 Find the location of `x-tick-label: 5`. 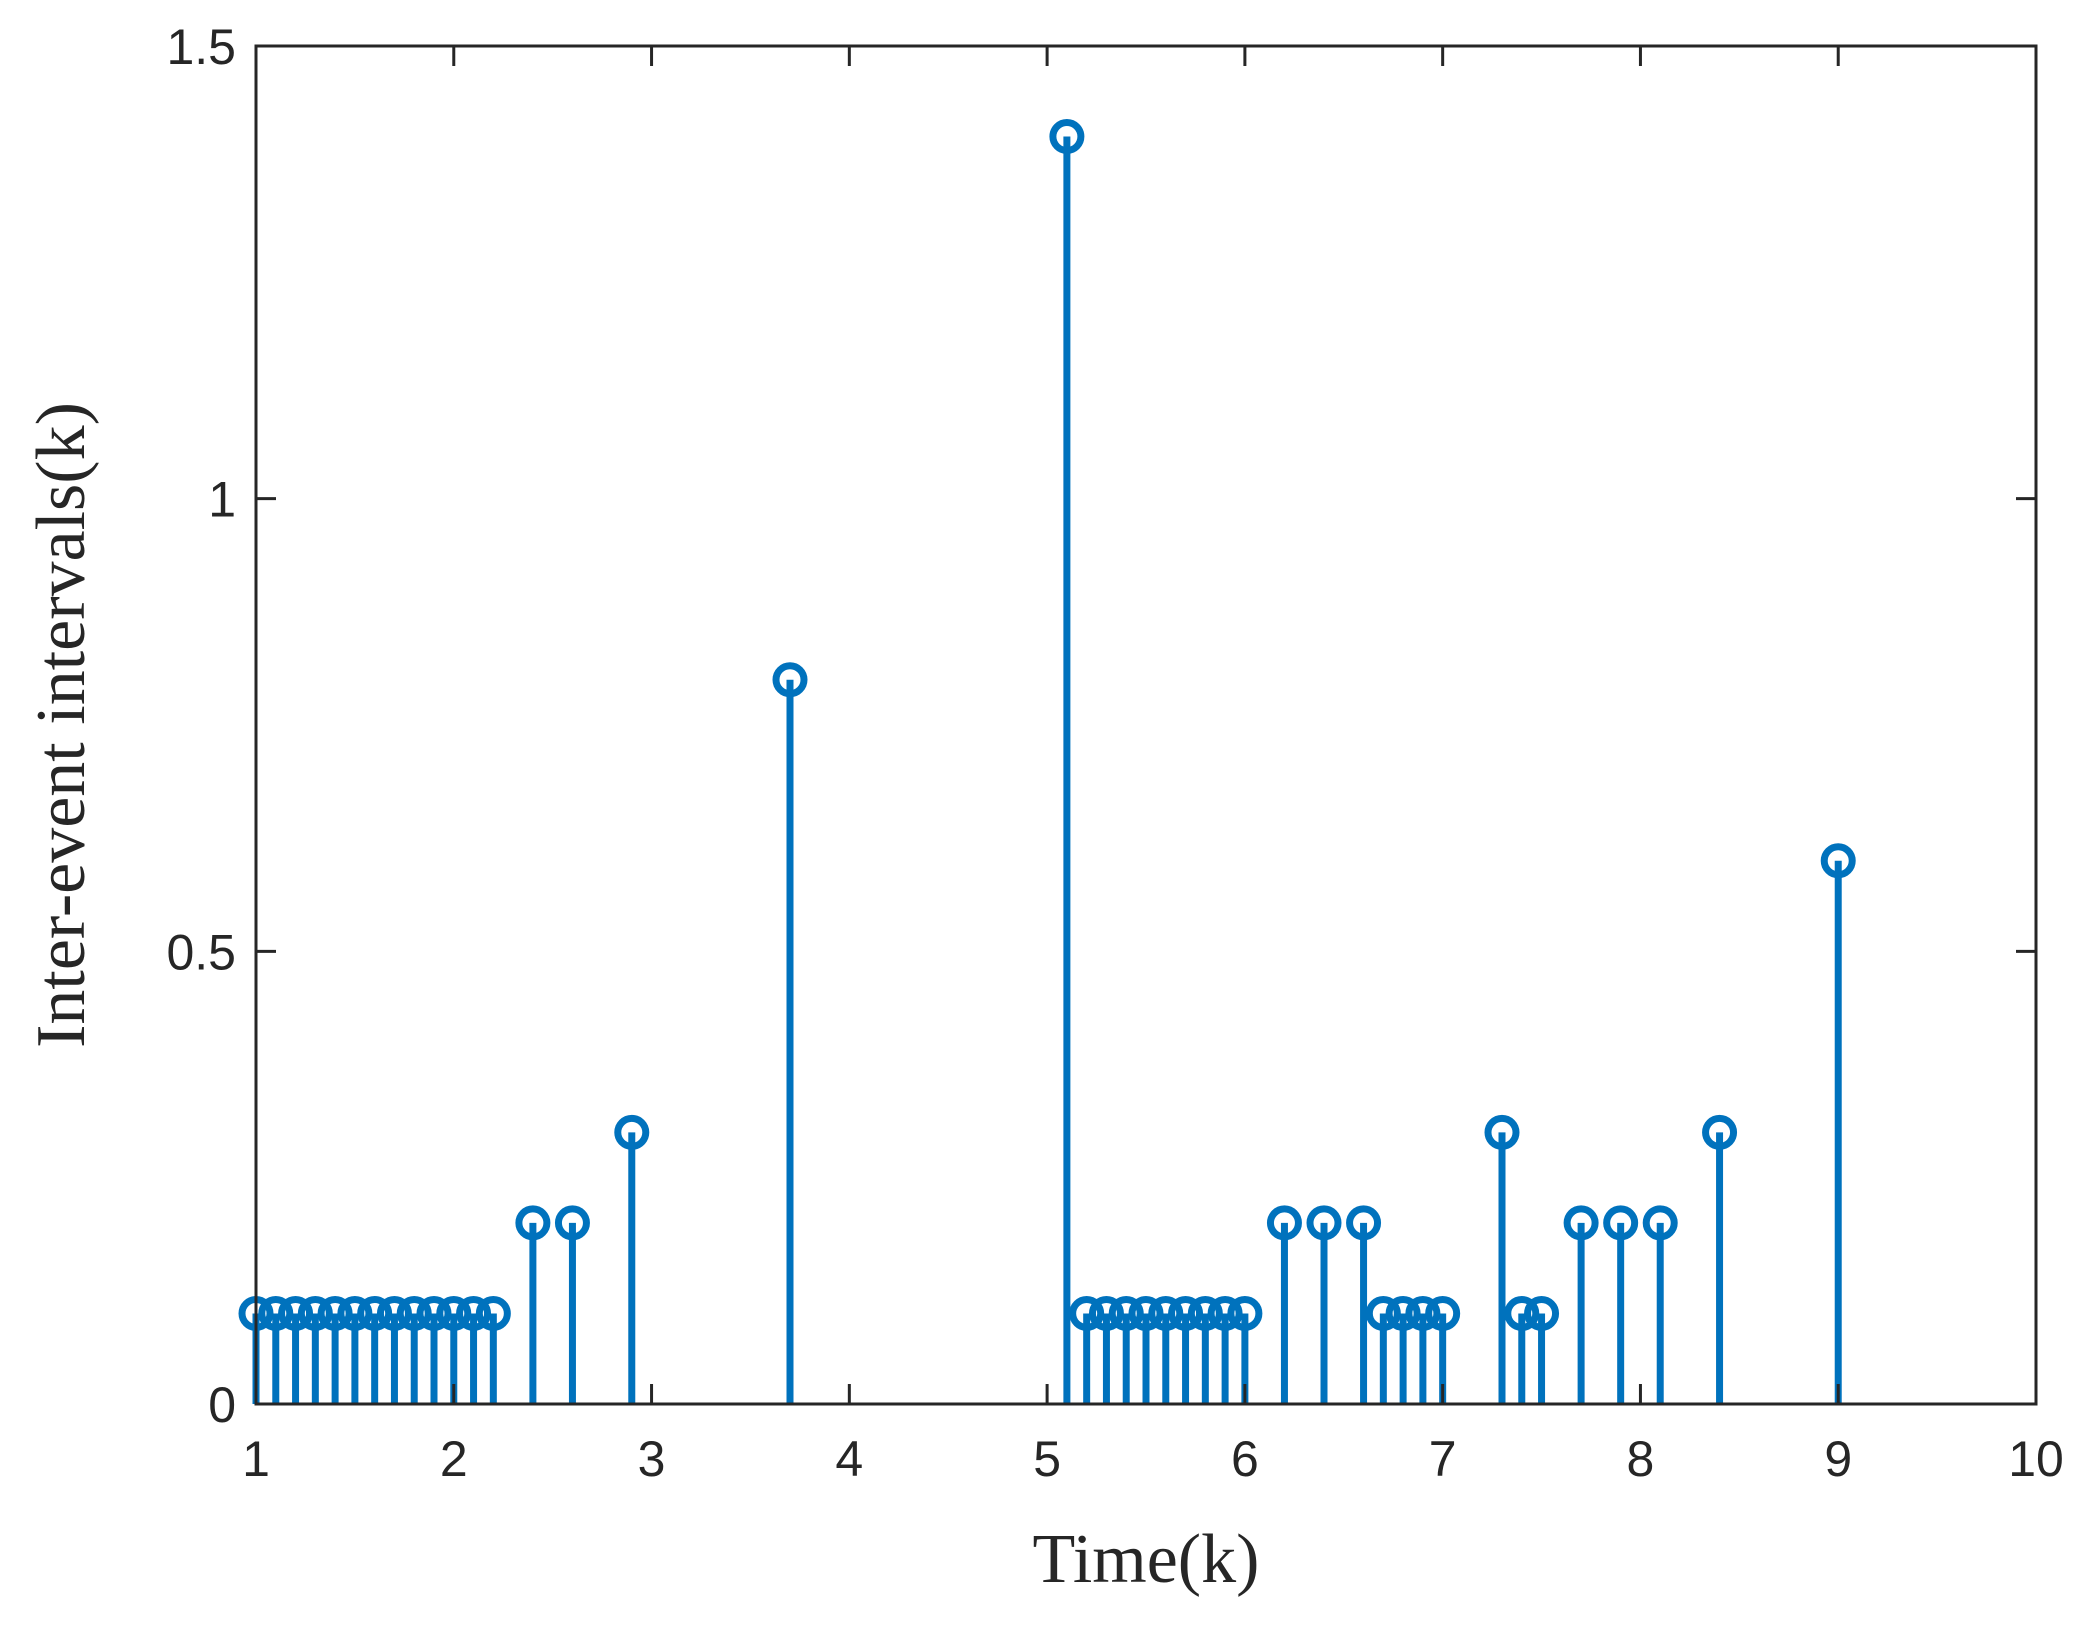

x-tick-label: 5 is located at coordinates (1047, 1459).